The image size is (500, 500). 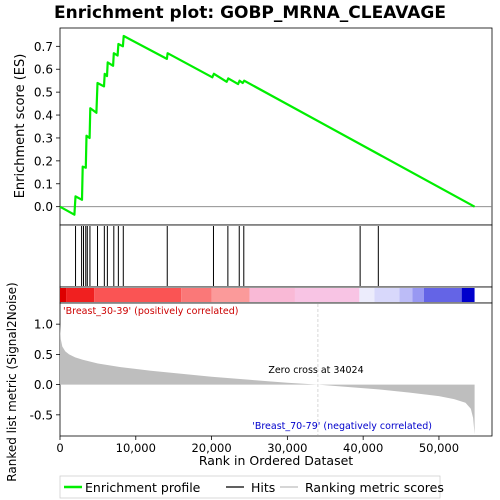 I want to click on x-axis-label: Rank in Ordered Dataset, so click(x=276, y=460).